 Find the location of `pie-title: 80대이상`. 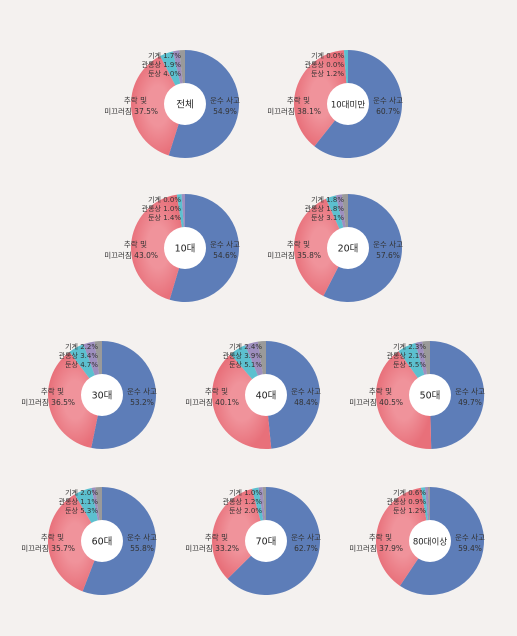

pie-title: 80대이상 is located at coordinates (430, 542).